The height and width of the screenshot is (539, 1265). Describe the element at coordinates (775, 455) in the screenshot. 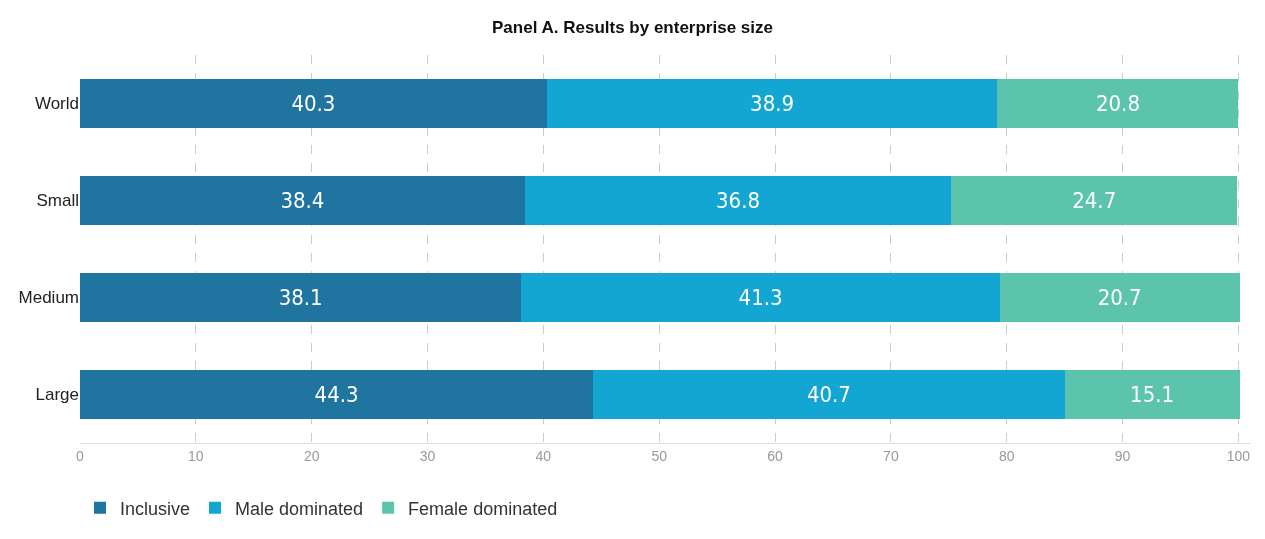

I see `x-tick-label: 60` at that location.